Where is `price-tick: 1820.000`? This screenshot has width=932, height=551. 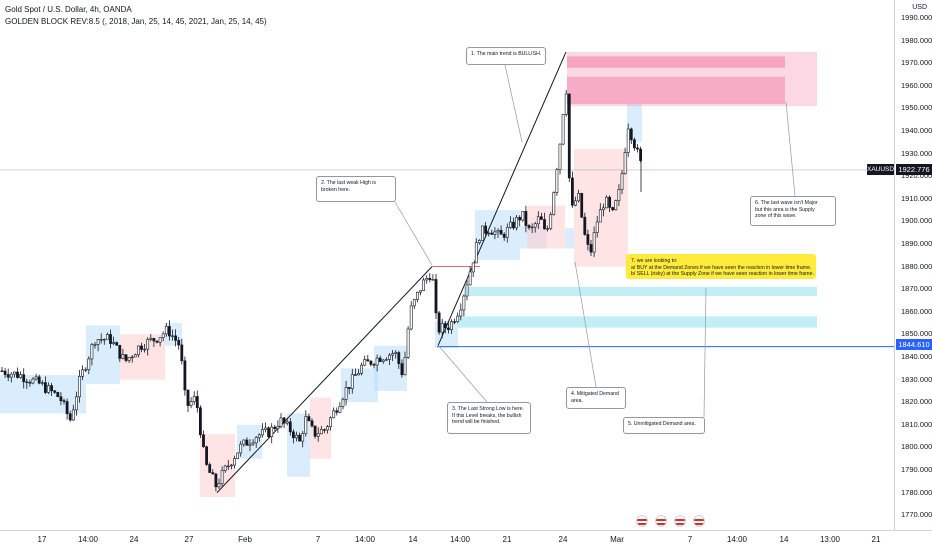 price-tick: 1820.000 is located at coordinates (916, 402).